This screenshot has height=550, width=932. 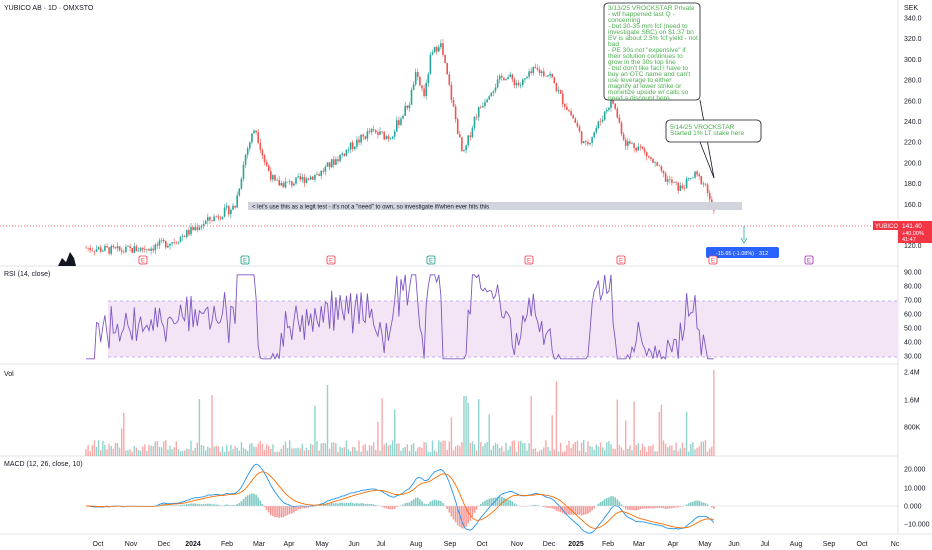 I want to click on time-tick-label: Jun, so click(x=733, y=544).